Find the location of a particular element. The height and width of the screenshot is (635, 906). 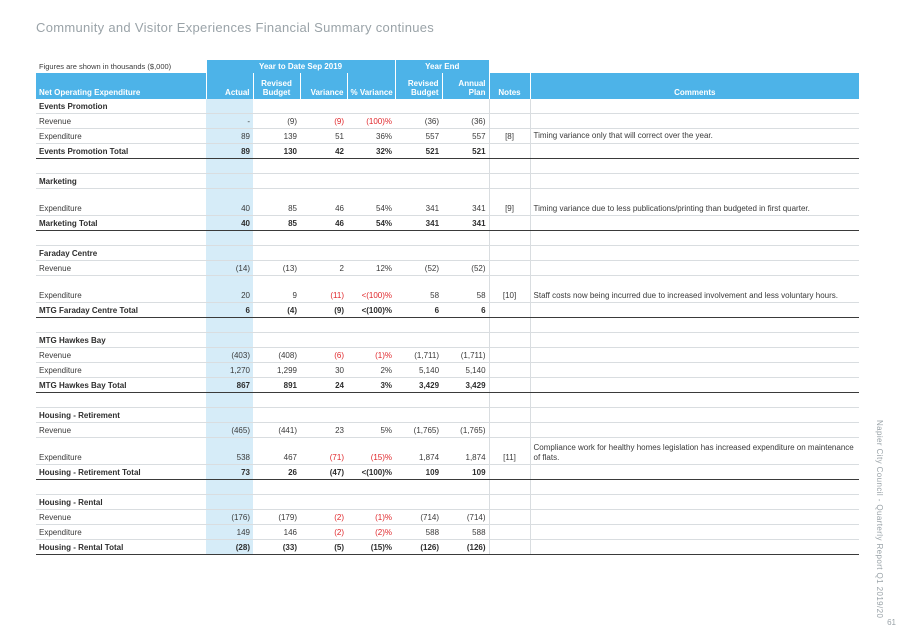

spacer-row is located at coordinates (448, 166).